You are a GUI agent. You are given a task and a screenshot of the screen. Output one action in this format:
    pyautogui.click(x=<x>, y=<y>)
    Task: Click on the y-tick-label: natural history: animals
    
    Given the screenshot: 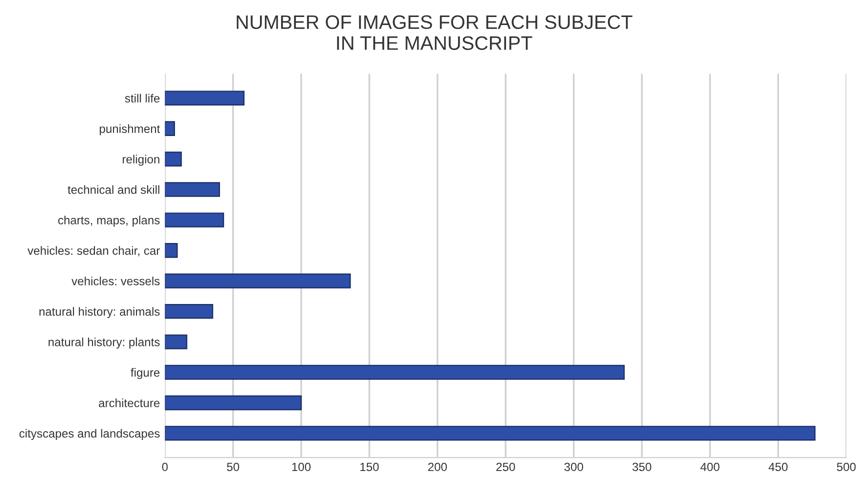 What is the action you would take?
    pyautogui.click(x=99, y=312)
    